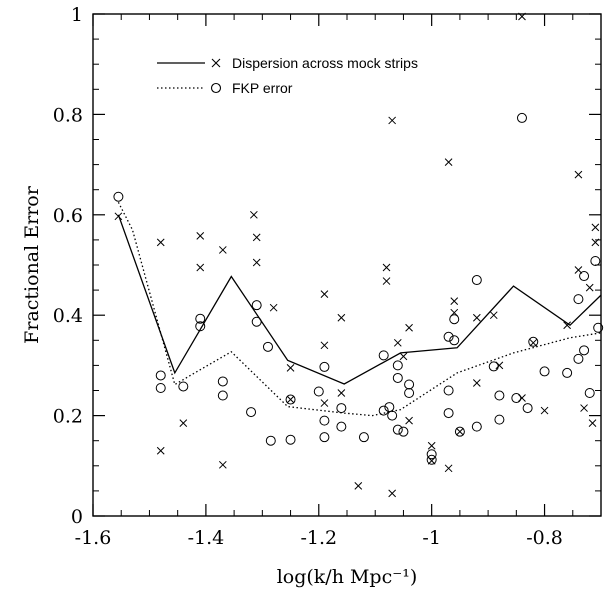 This screenshot has height=592, width=615. What do you see at coordinates (287, 75) in the screenshot?
I see `legend: Dispersion across mock strips FKP error` at bounding box center [287, 75].